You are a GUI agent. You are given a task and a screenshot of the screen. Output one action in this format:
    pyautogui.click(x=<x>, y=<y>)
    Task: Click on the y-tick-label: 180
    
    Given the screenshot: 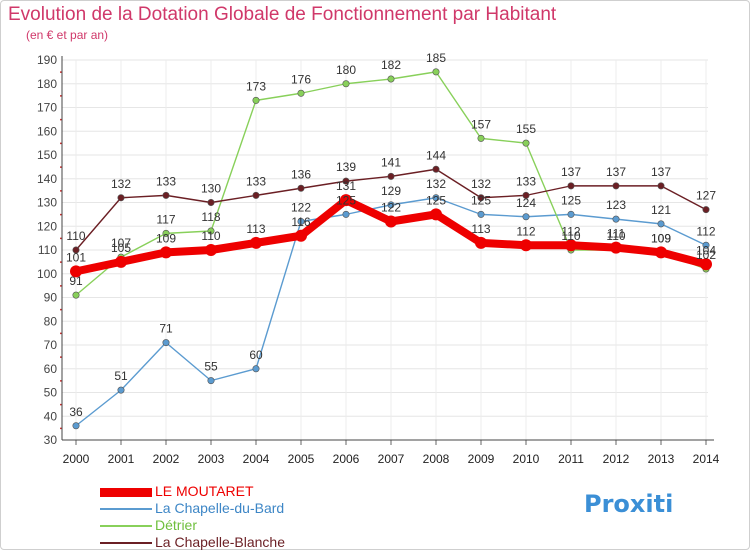 What is the action you would take?
    pyautogui.click(x=47, y=84)
    